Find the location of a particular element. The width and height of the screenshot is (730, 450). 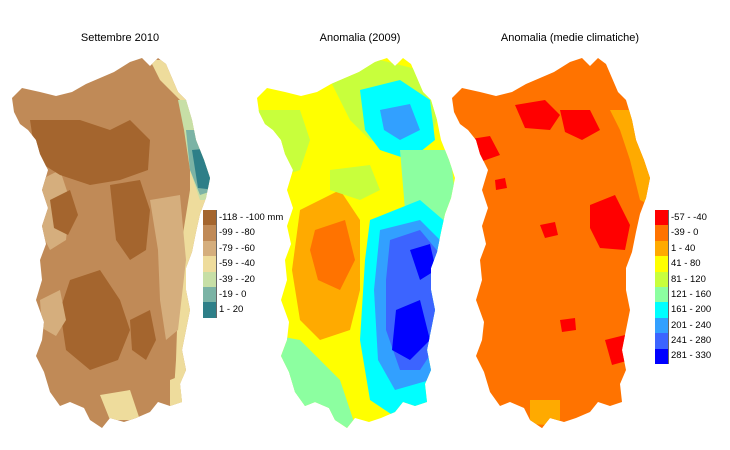

legend-item: -19 - 0 is located at coordinates (243, 294).